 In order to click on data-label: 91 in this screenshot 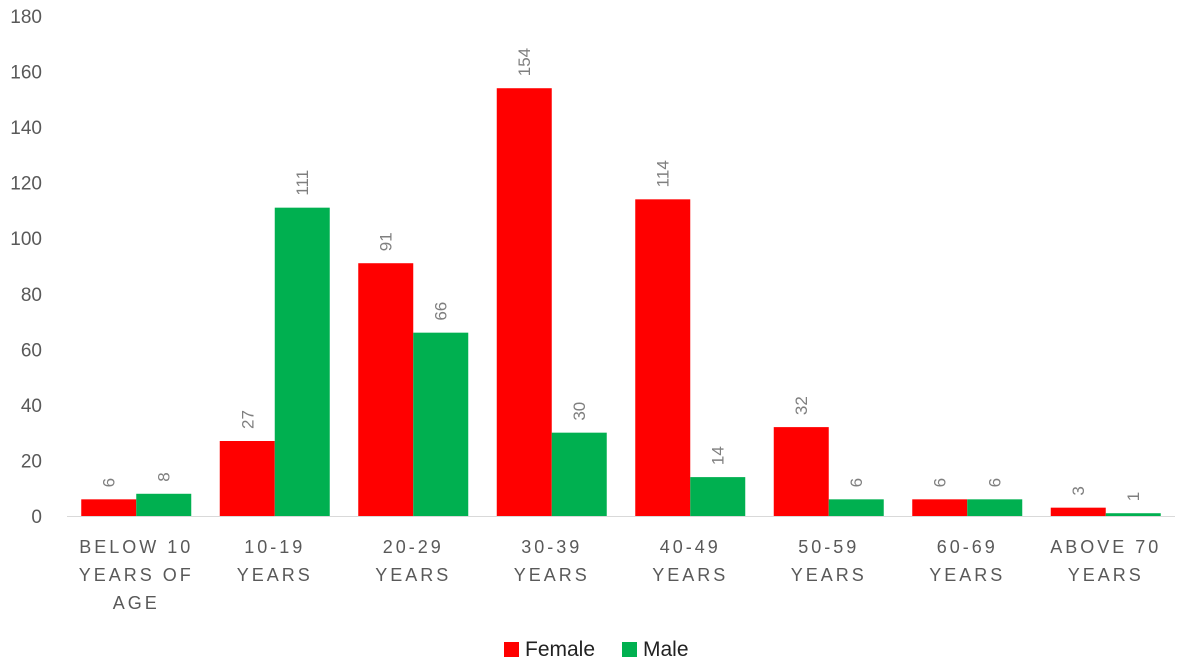, I will do `click(386, 241)`.